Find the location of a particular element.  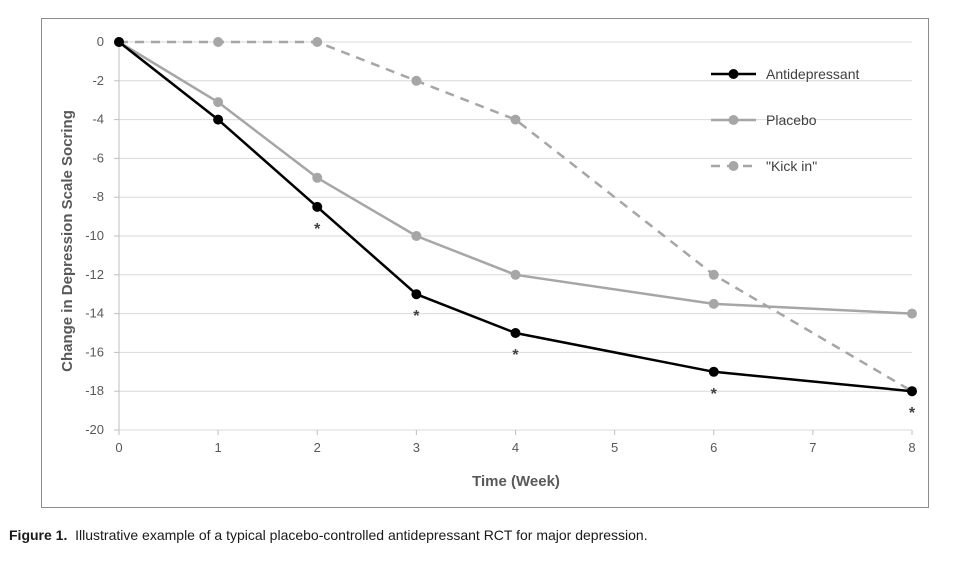

legend-label: Placebo is located at coordinates (791, 120).